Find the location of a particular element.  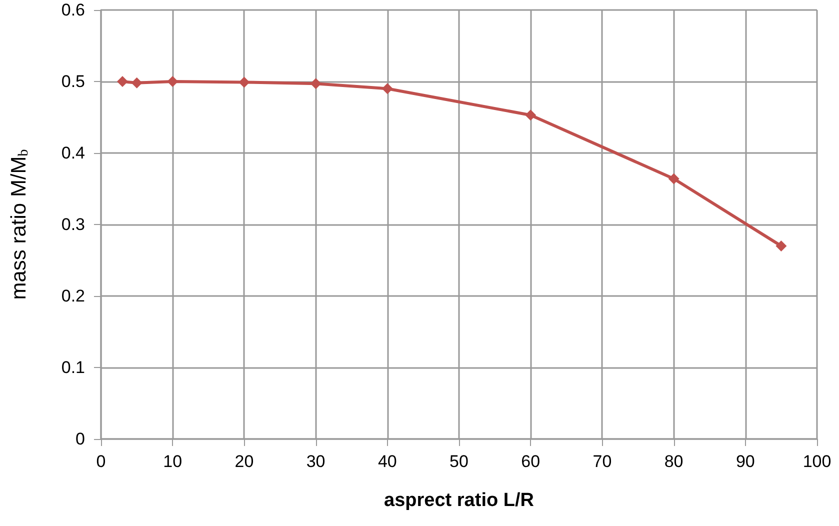

y-tick-label: 0.3 is located at coordinates (73, 224).